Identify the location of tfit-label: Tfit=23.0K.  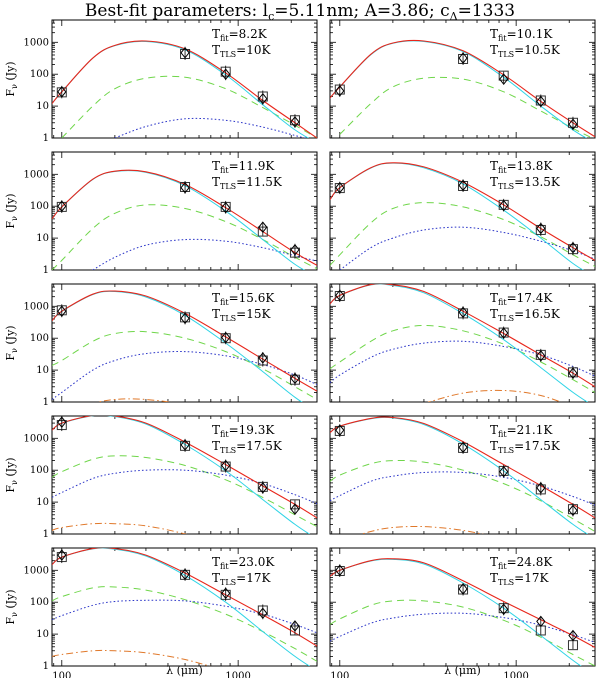
(243, 563).